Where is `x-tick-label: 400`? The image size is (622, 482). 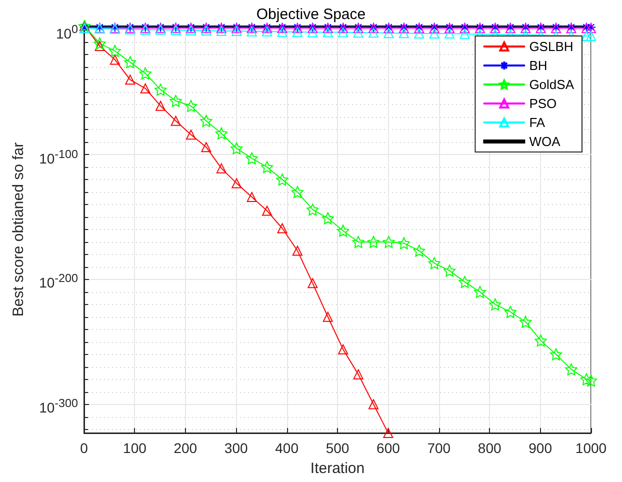 x-tick-label: 400 is located at coordinates (287, 448).